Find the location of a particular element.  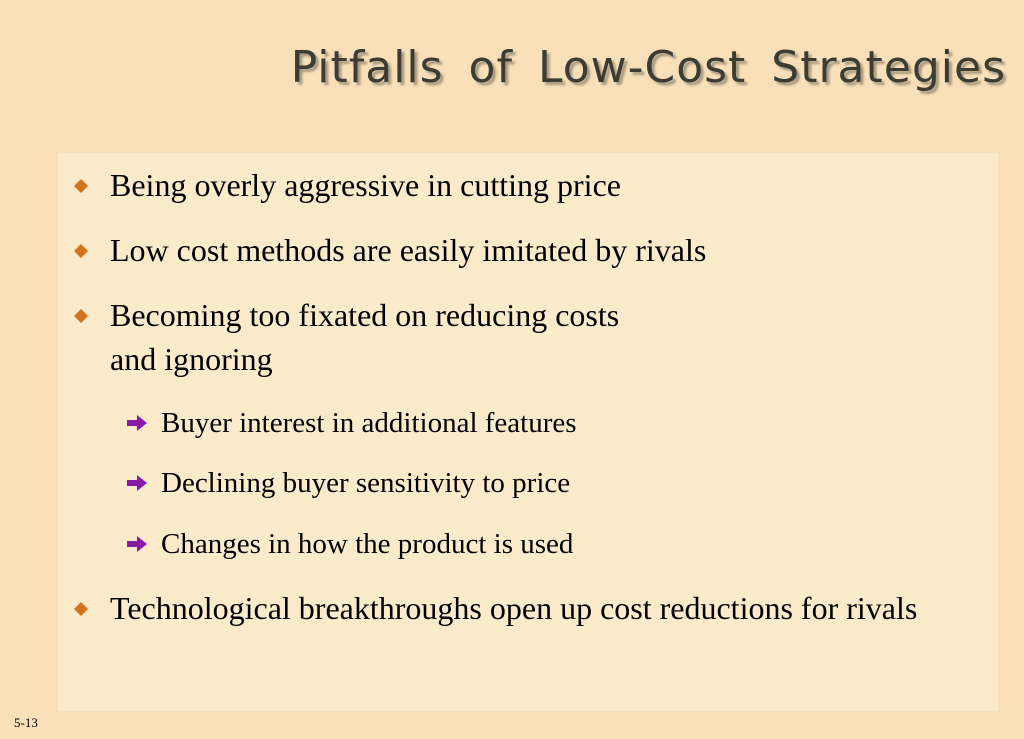

bullet-text-line: Becoming too fixated on reducing costs is located at coordinates (365, 315).